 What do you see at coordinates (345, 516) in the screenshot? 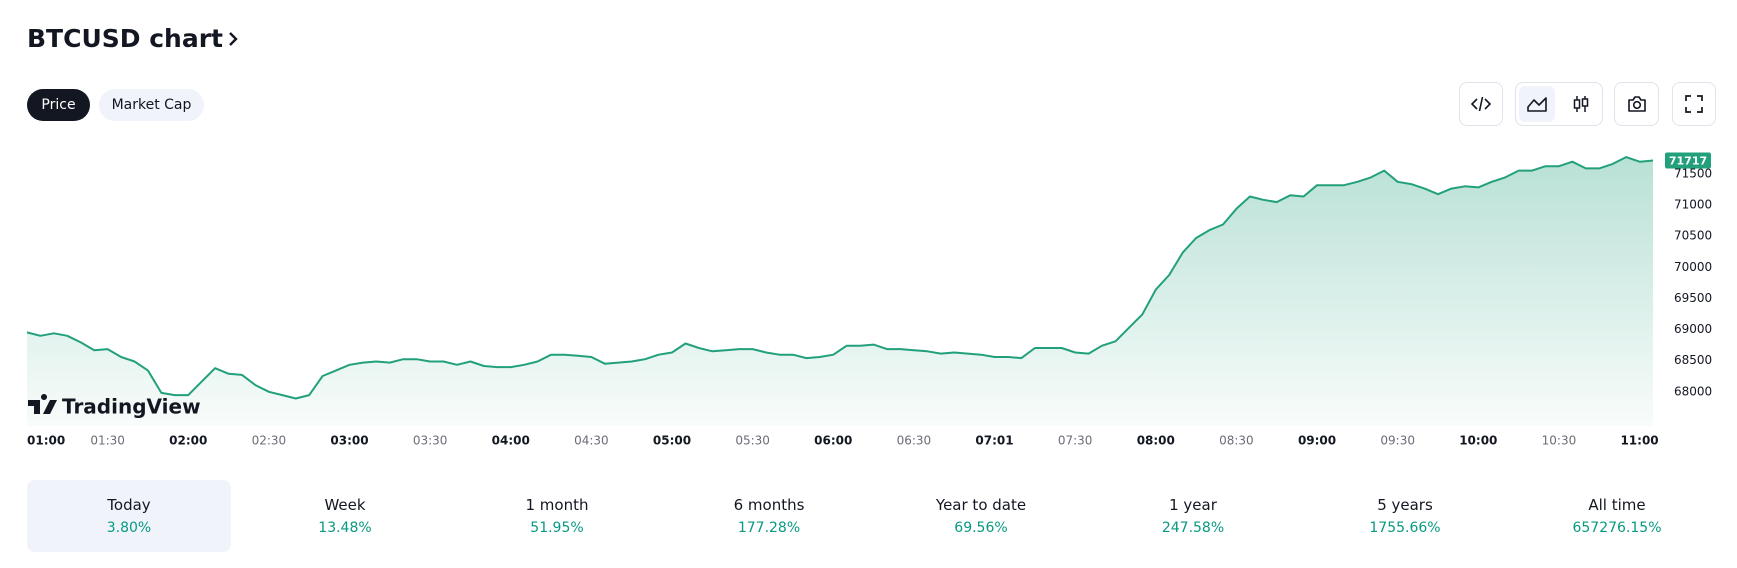
I see `period-card: Week 13.48%` at bounding box center [345, 516].